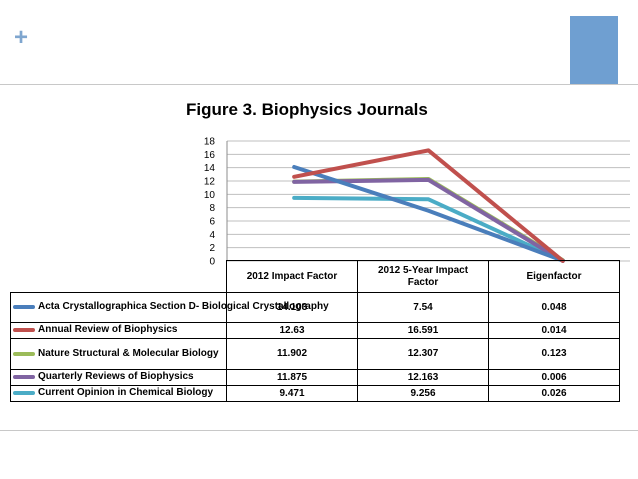  I want to click on data-label: 11.875, so click(292, 377).